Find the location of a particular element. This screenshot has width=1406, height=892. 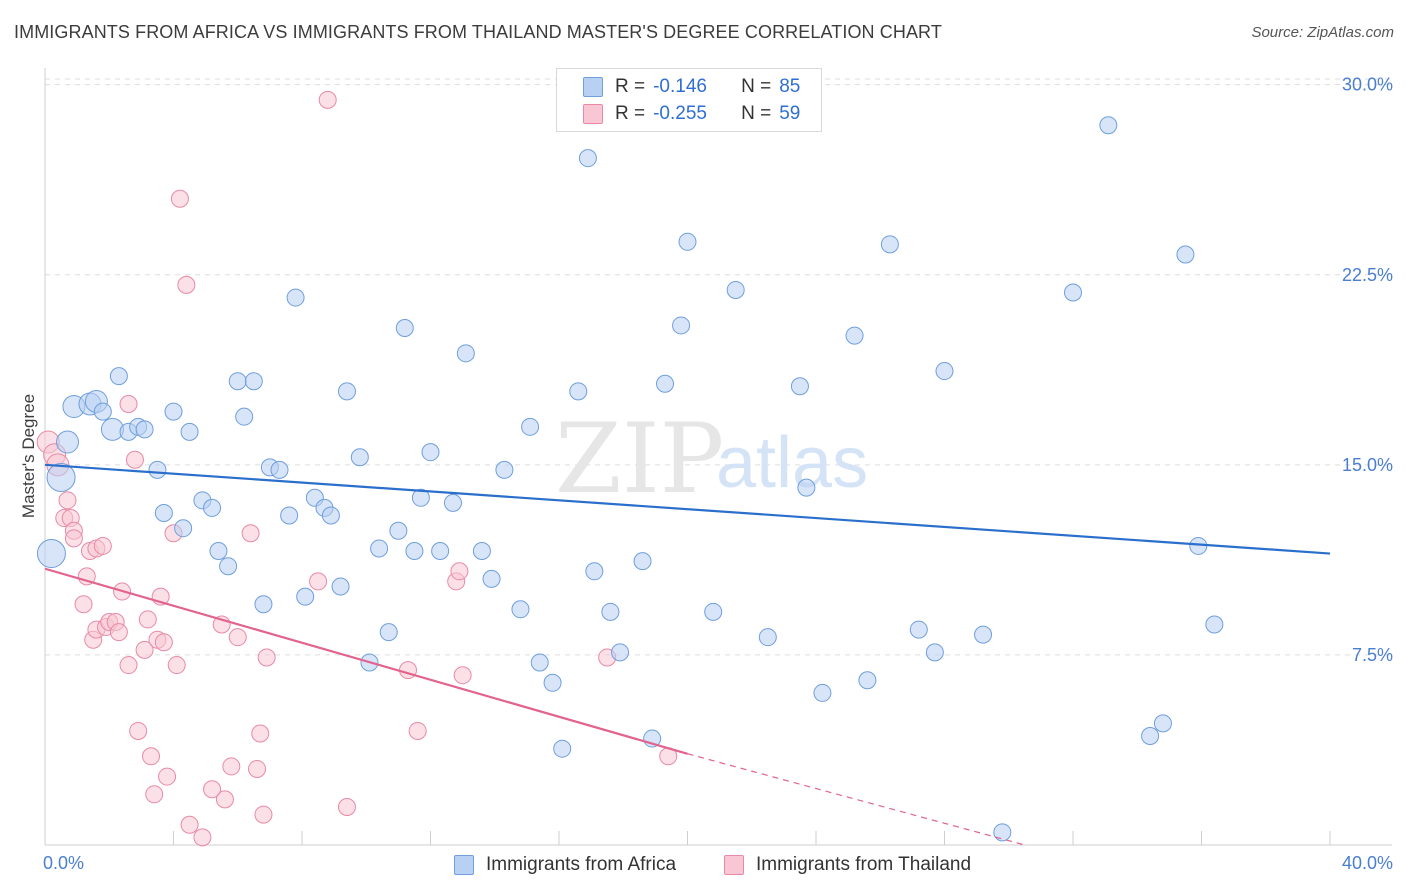

watermark: ZIP atlas is located at coordinates (711, 459).